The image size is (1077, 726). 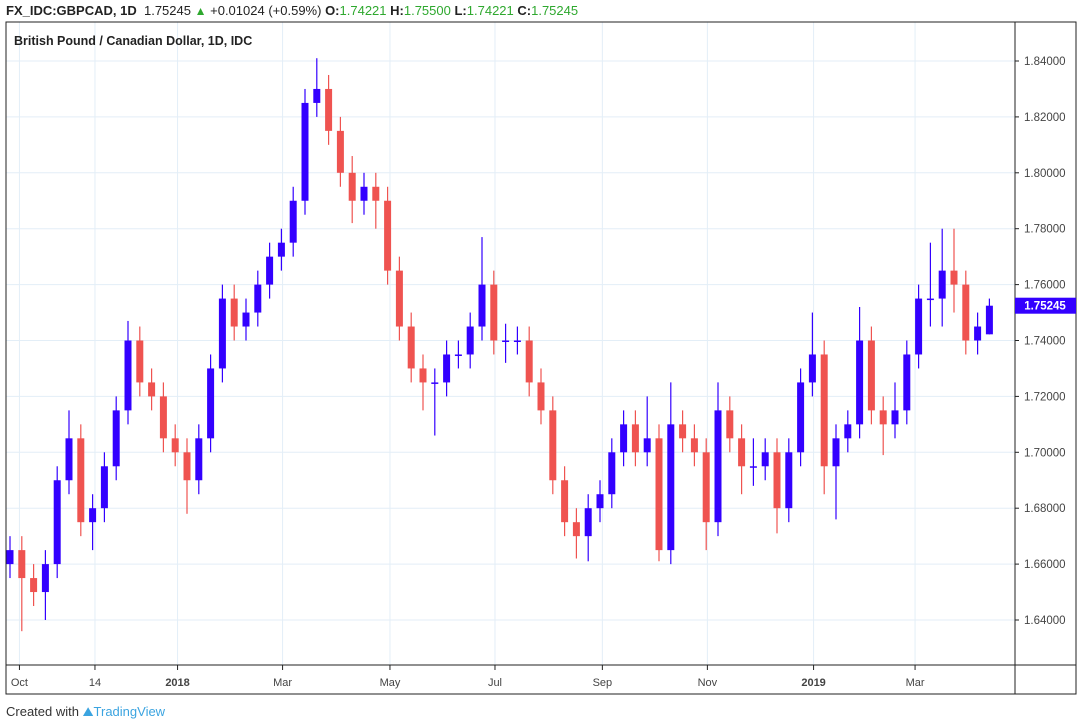 I want to click on y-tick-label: 1.82000, so click(x=1045, y=118).